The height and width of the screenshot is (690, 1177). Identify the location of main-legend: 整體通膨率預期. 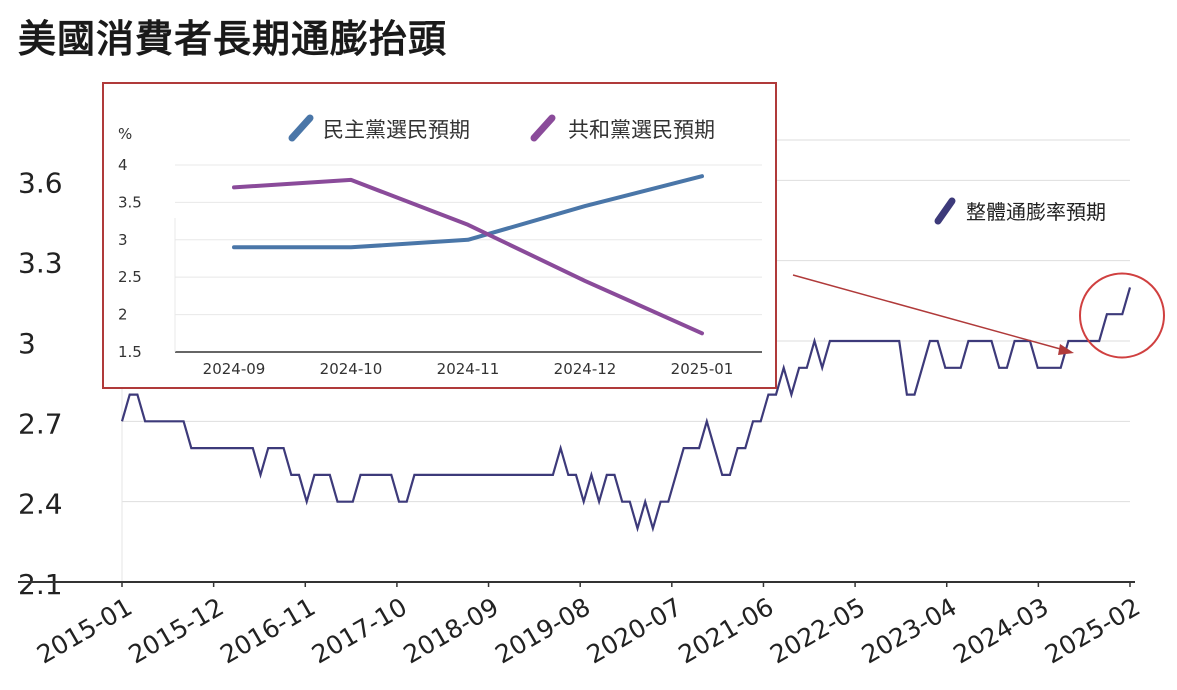
(1020, 211).